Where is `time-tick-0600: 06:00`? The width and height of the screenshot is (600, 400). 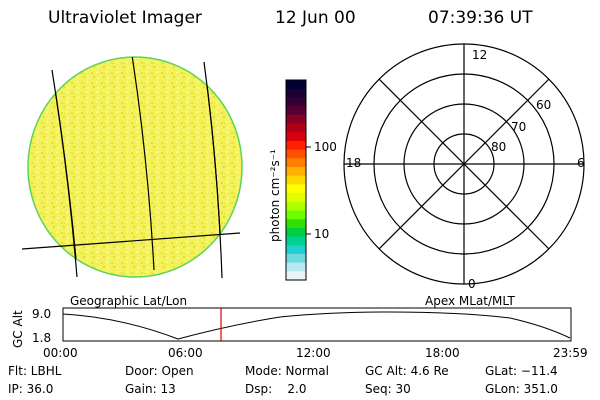
time-tick-0600: 06:00 is located at coordinates (185, 353).